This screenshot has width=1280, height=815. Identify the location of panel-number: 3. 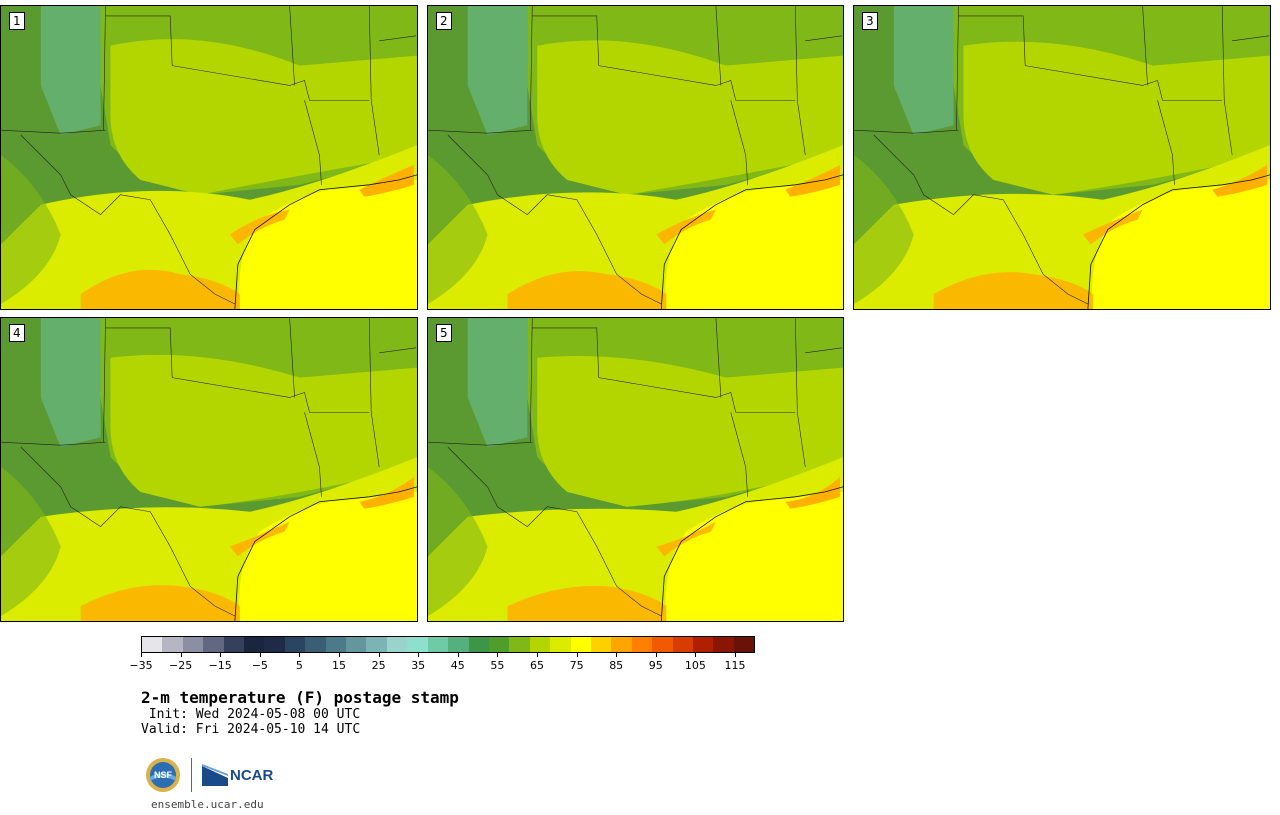
(870, 21).